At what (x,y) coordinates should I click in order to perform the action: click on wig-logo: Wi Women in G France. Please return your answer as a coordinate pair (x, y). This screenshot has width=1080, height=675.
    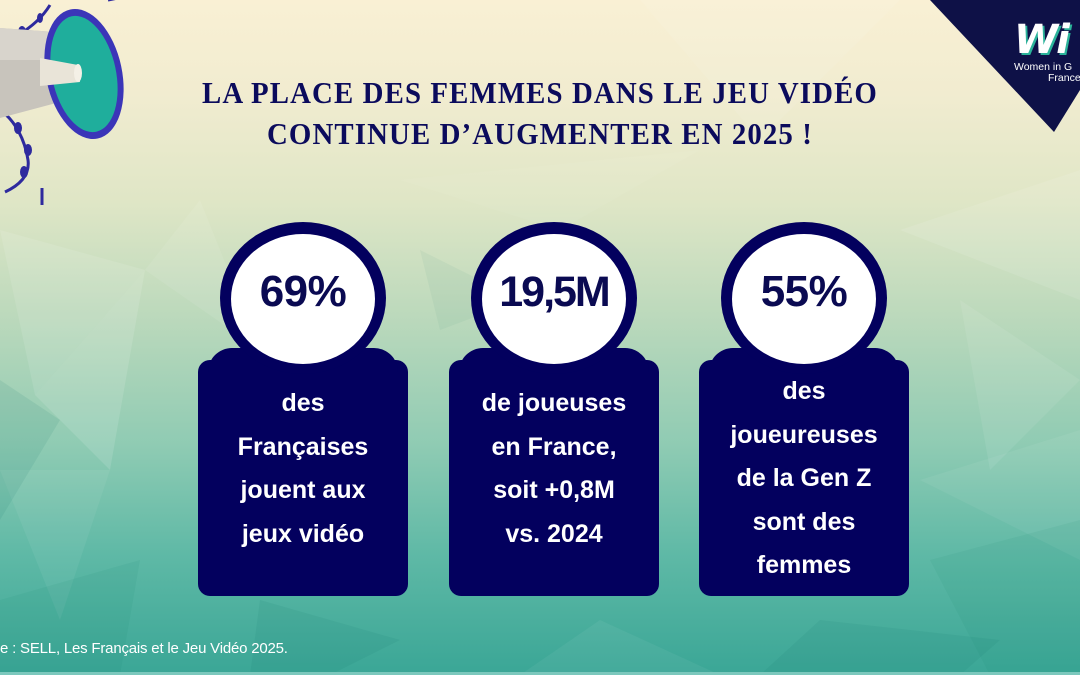
    Looking at the image, I should click on (1047, 52).